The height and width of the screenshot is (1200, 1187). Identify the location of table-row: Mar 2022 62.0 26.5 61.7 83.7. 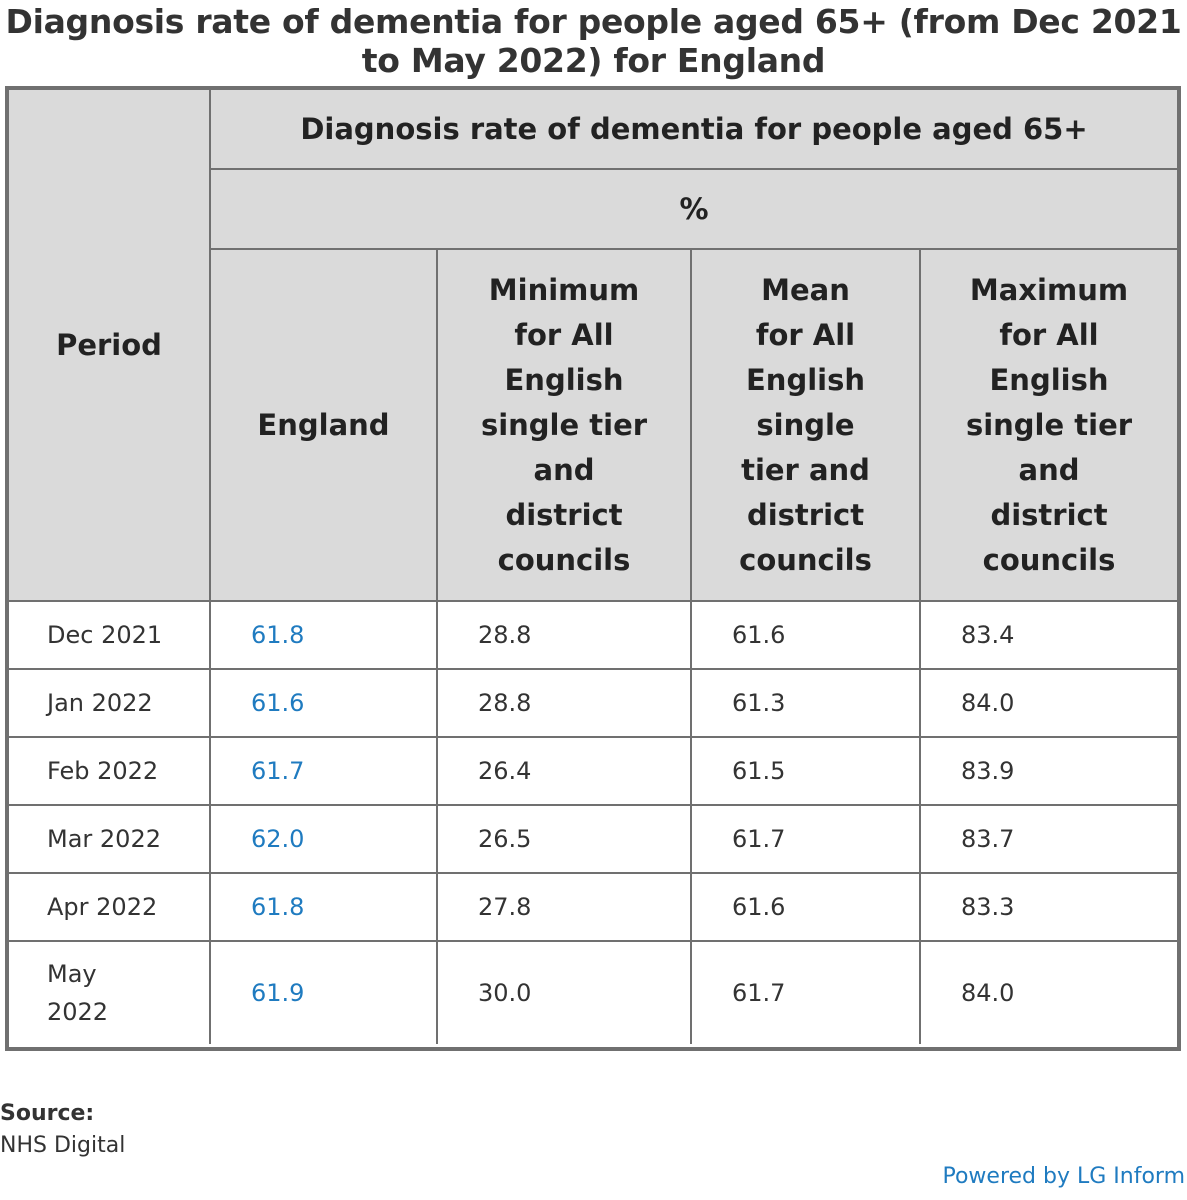
(593, 839).